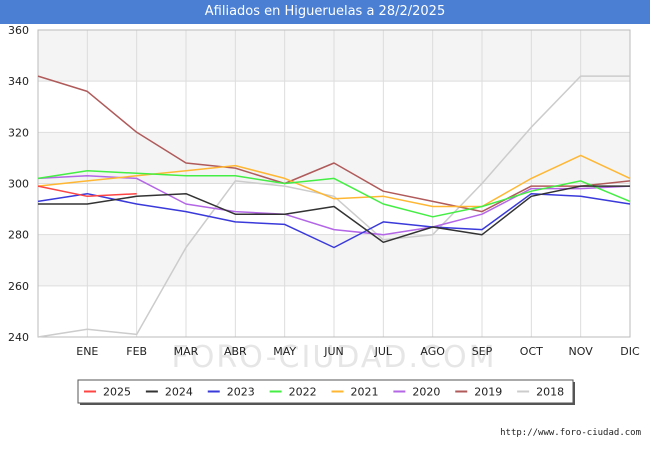 The image size is (650, 450). I want to click on chart-title: Afiliados en Higueruelas a 28/2/2025, so click(325, 11).